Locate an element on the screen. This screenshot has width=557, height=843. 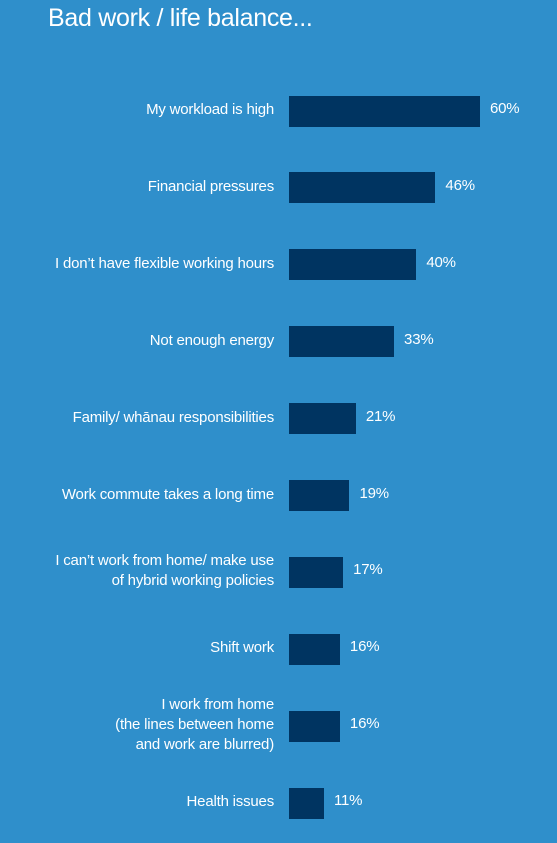
value-label: 33% is located at coordinates (419, 339).